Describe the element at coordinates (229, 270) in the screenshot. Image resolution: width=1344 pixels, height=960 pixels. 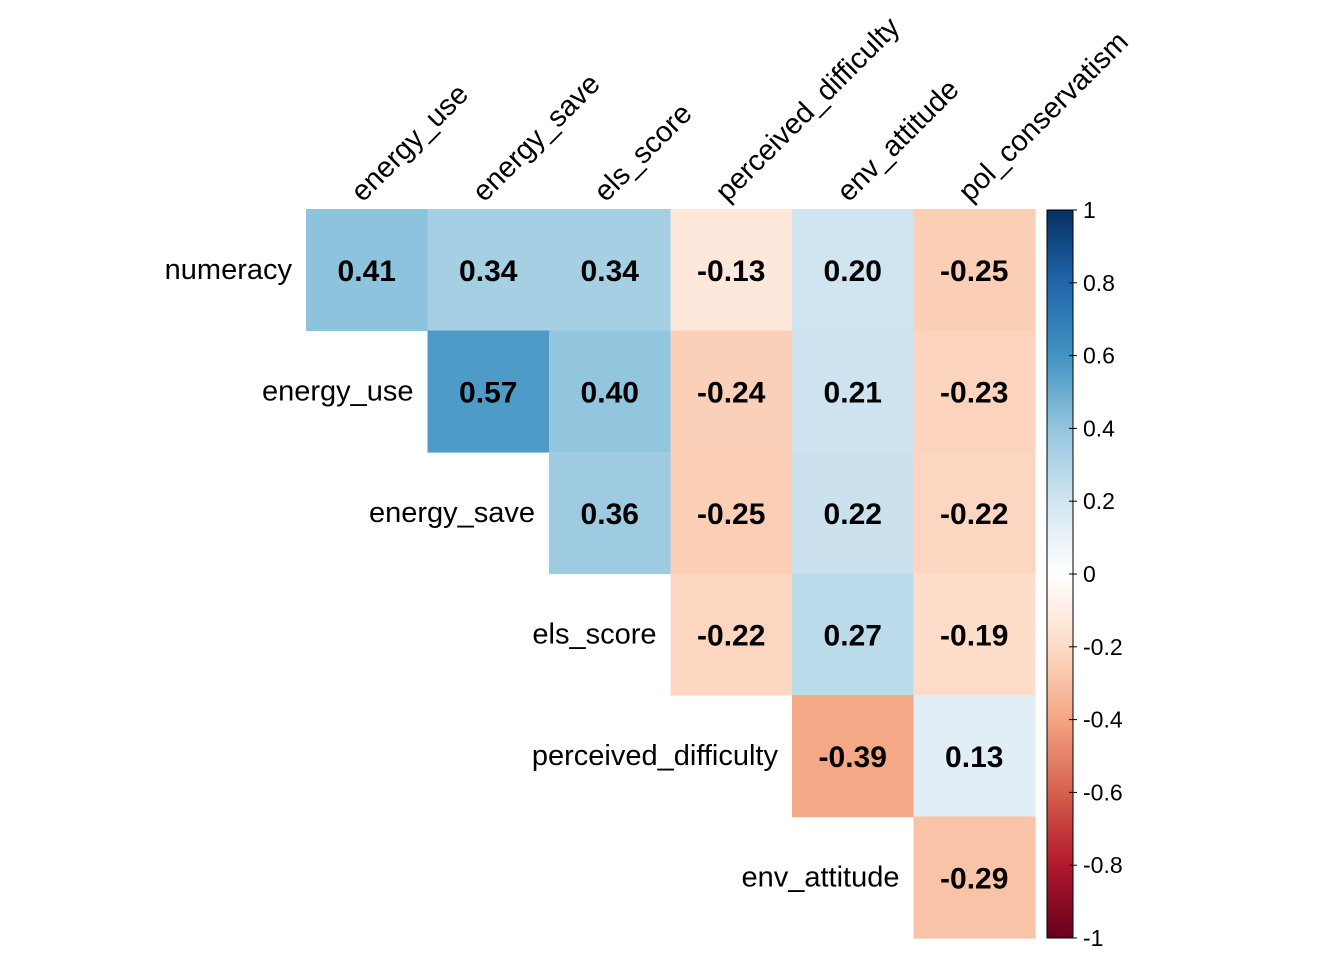
I see `row-label-numeracy: numeracy` at that location.